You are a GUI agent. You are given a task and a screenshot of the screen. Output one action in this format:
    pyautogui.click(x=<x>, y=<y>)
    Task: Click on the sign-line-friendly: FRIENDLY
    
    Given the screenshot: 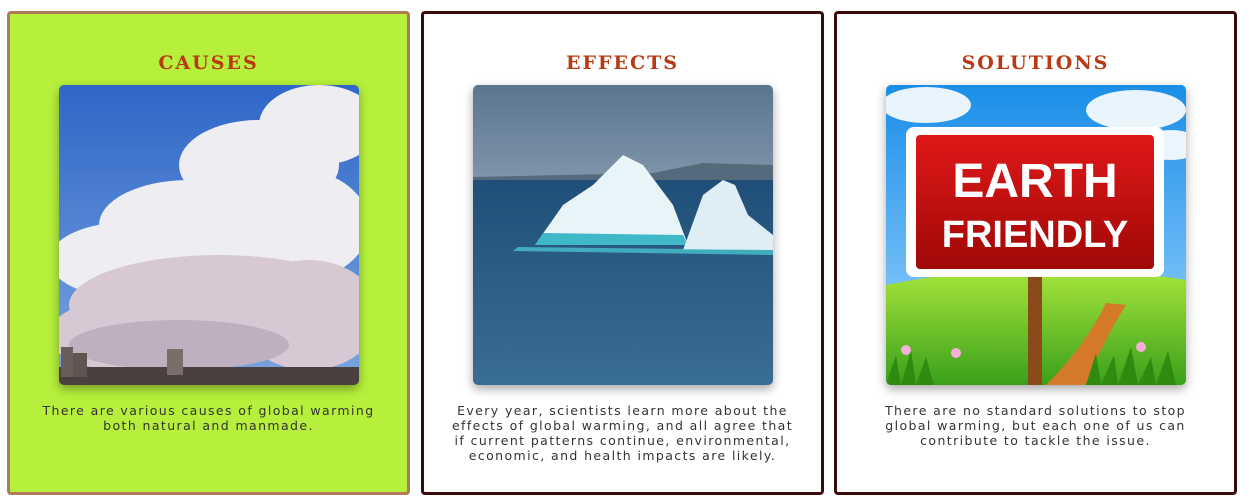 What is the action you would take?
    pyautogui.click(x=1035, y=235)
    